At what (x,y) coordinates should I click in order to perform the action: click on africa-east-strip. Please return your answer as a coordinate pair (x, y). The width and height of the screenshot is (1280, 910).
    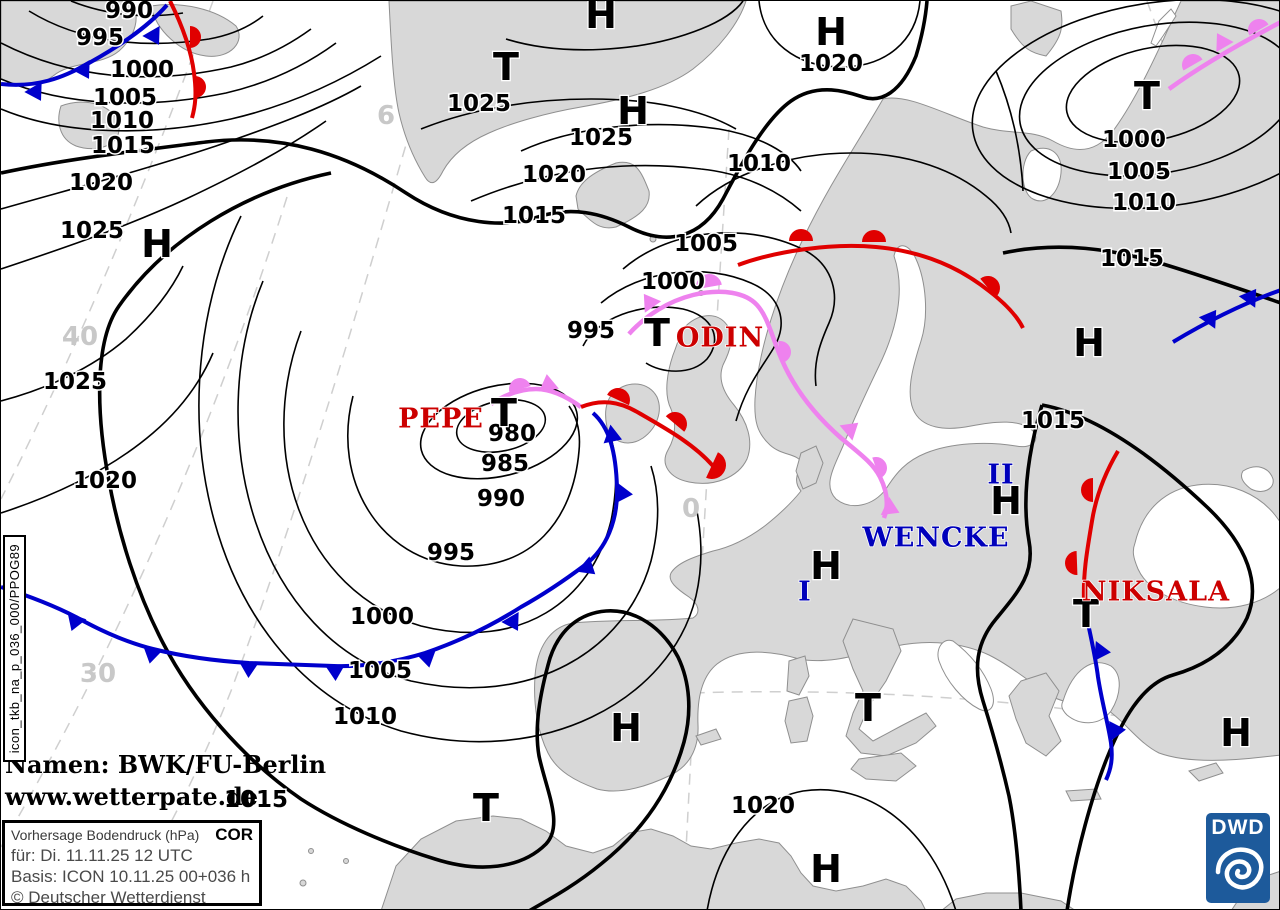
    Looking at the image, I should click on (1008, 900).